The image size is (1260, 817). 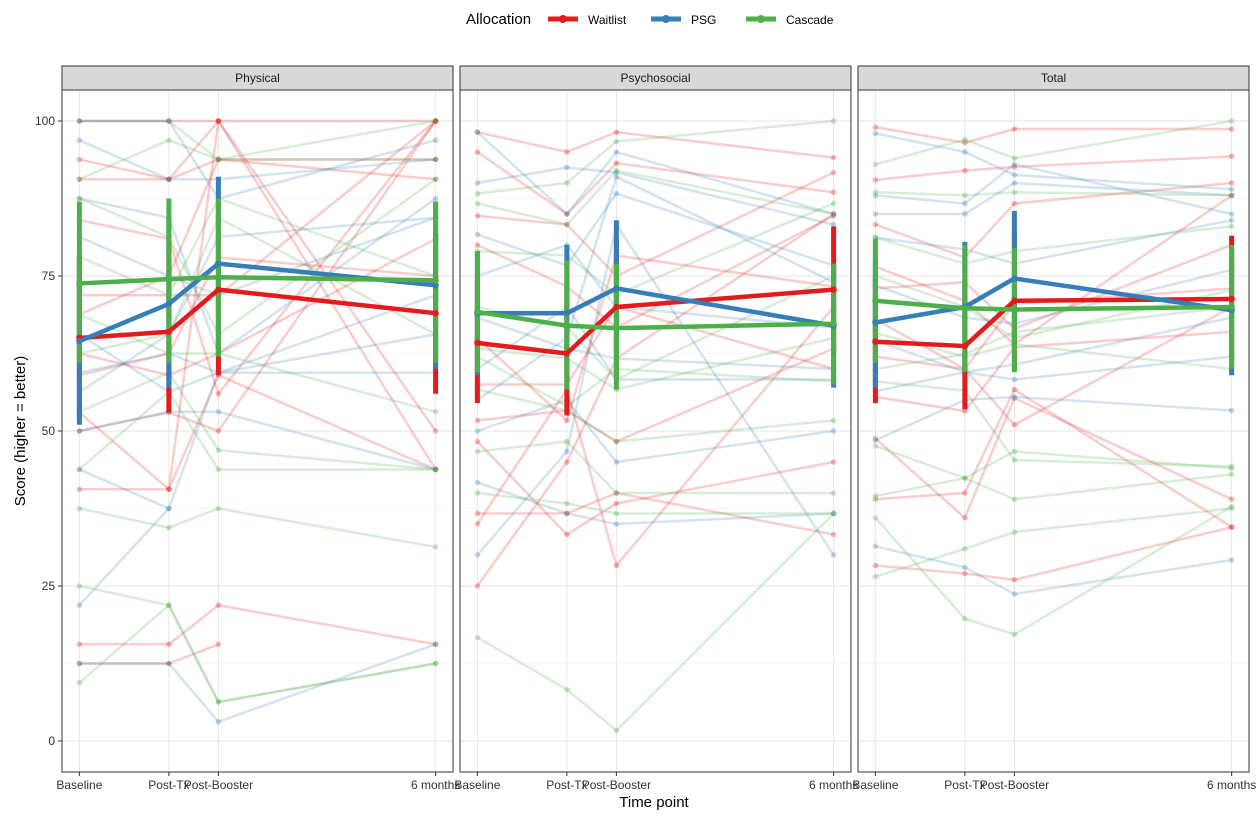 What do you see at coordinates (616, 785) in the screenshot?
I see `x-tick-label: Post-Booster` at bounding box center [616, 785].